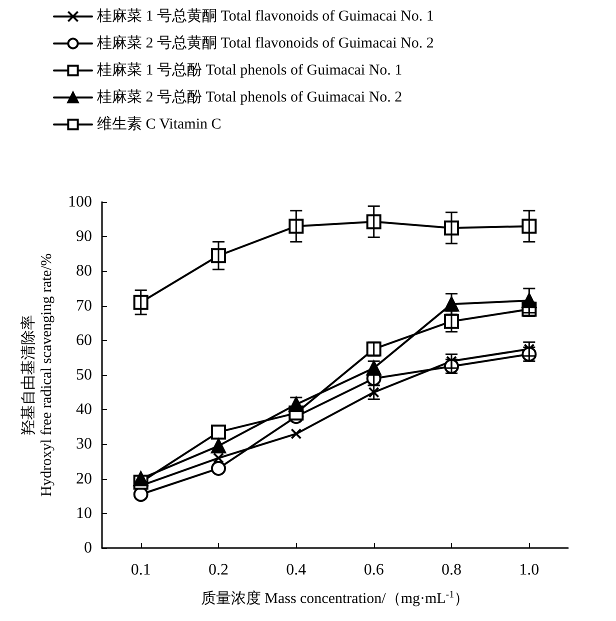 Image resolution: width=616 pixels, height=621 pixels. Describe the element at coordinates (84, 479) in the screenshot. I see `y-tick-label: 20` at that location.